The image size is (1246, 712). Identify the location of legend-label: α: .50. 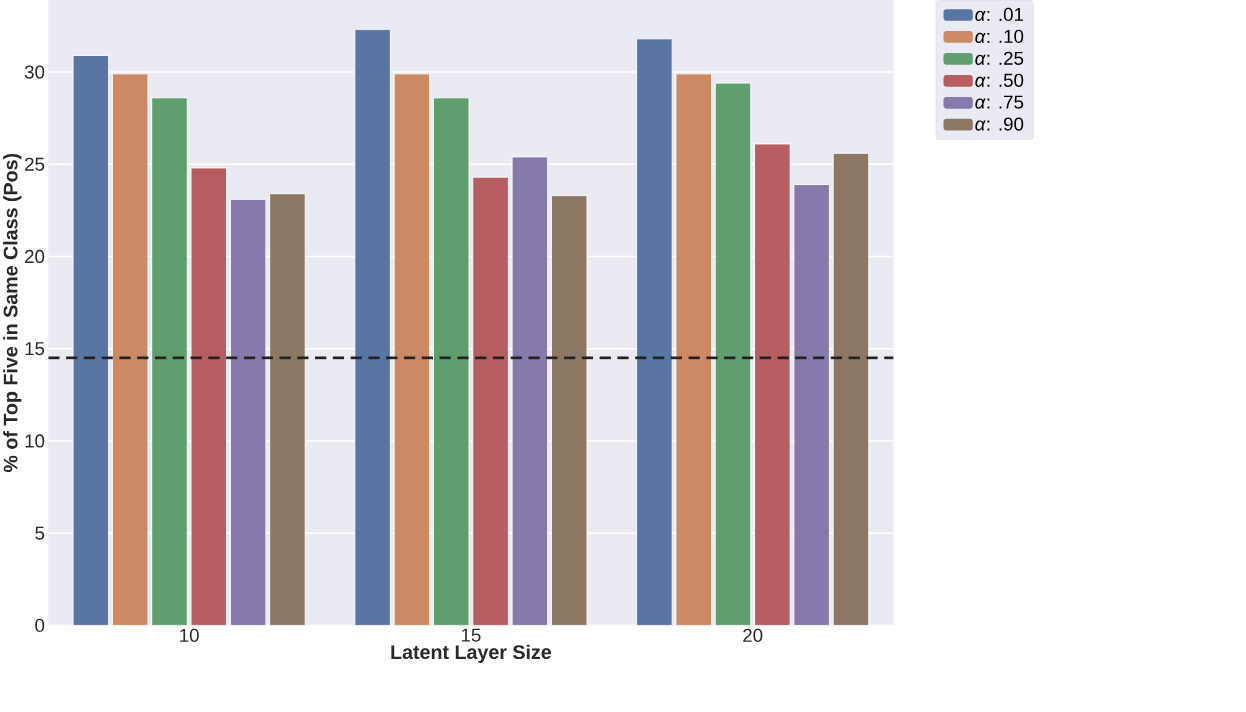
(999, 80).